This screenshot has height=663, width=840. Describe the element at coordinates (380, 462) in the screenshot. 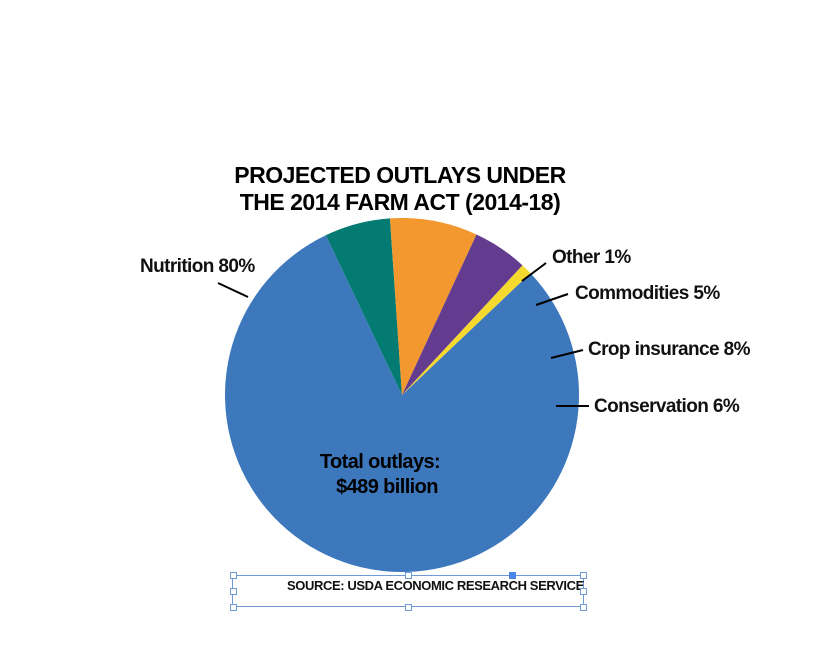

I see `total-label-line-1: Total outlays:` at that location.